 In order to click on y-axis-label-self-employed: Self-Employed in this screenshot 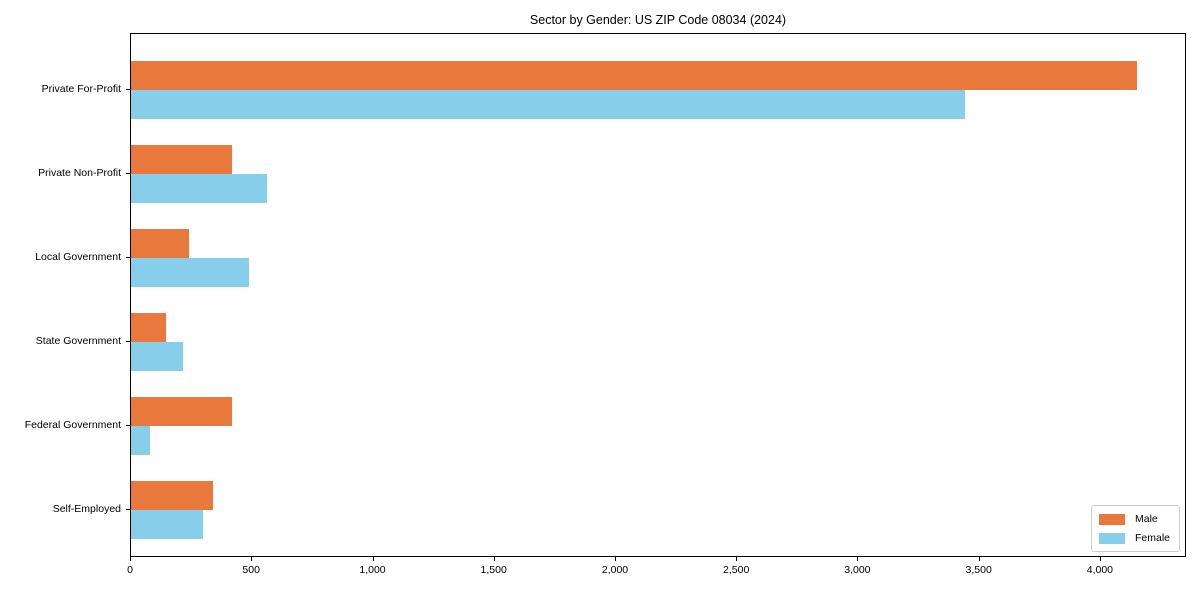, I will do `click(86, 509)`.